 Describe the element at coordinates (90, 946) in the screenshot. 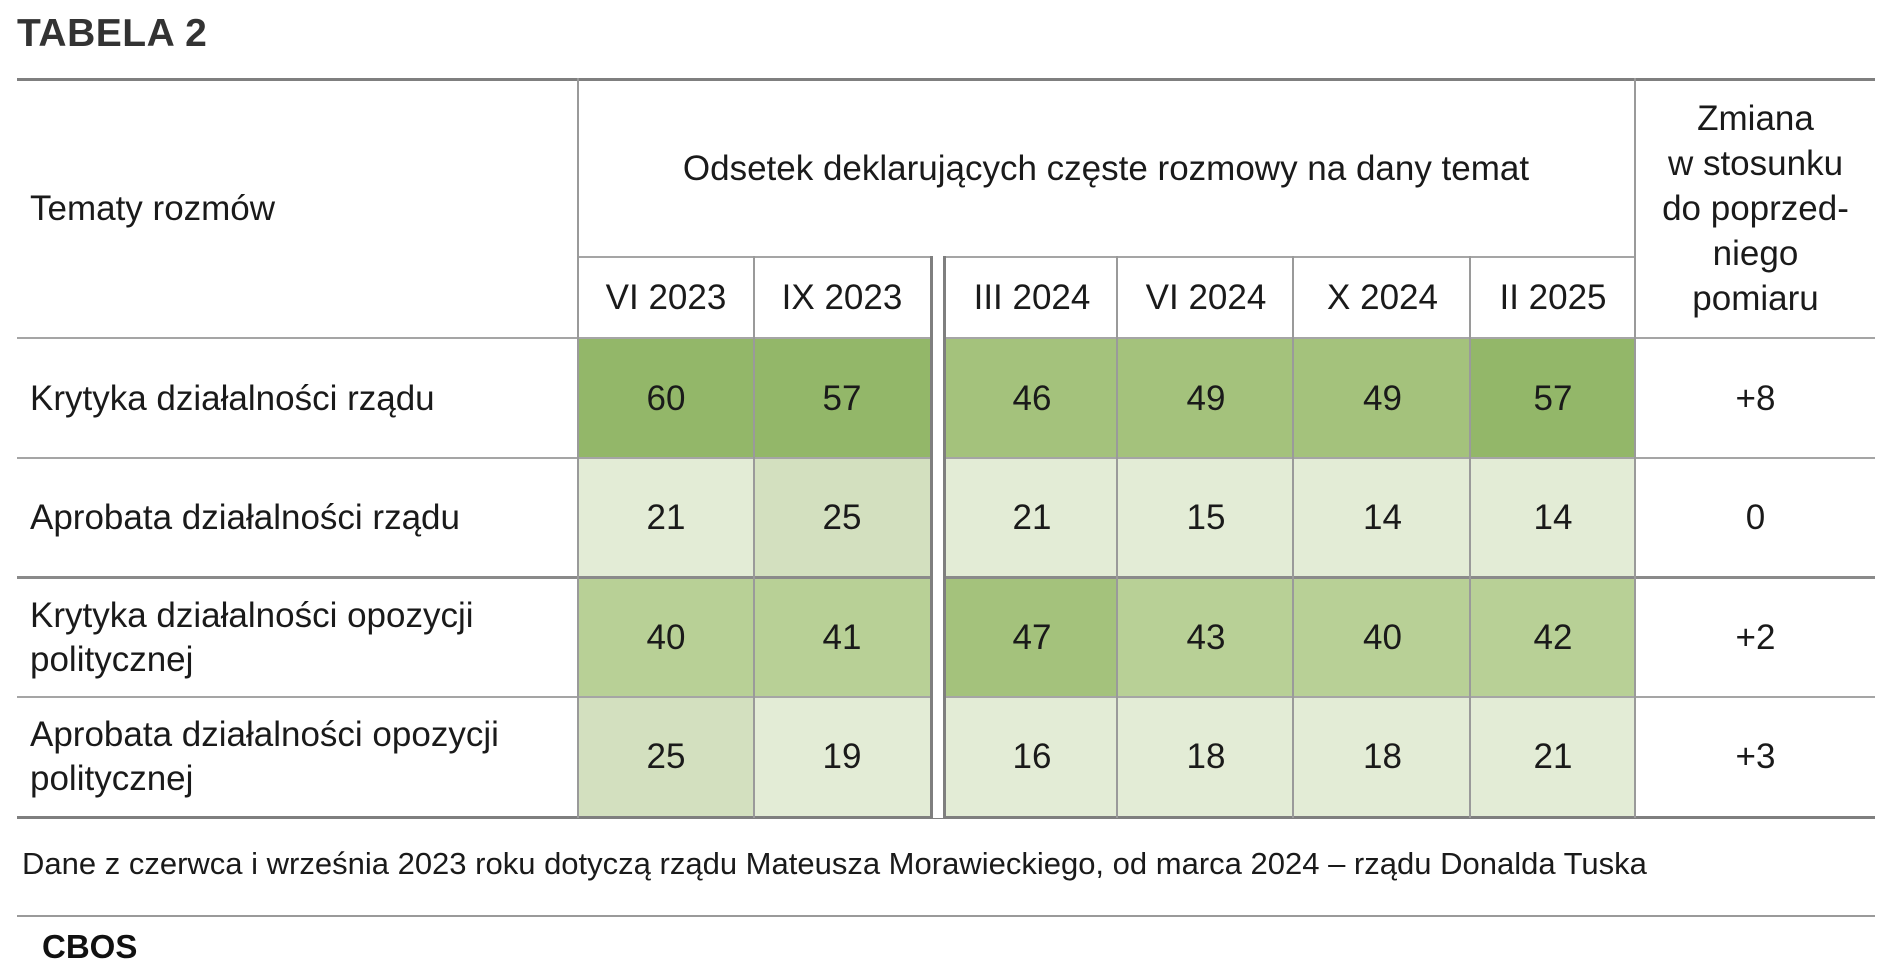

I see `source-label: CBOS` at that location.